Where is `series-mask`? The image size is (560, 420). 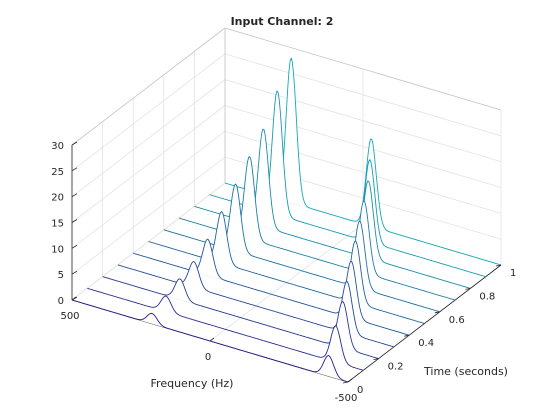
series-mask is located at coordinates (255, 304).